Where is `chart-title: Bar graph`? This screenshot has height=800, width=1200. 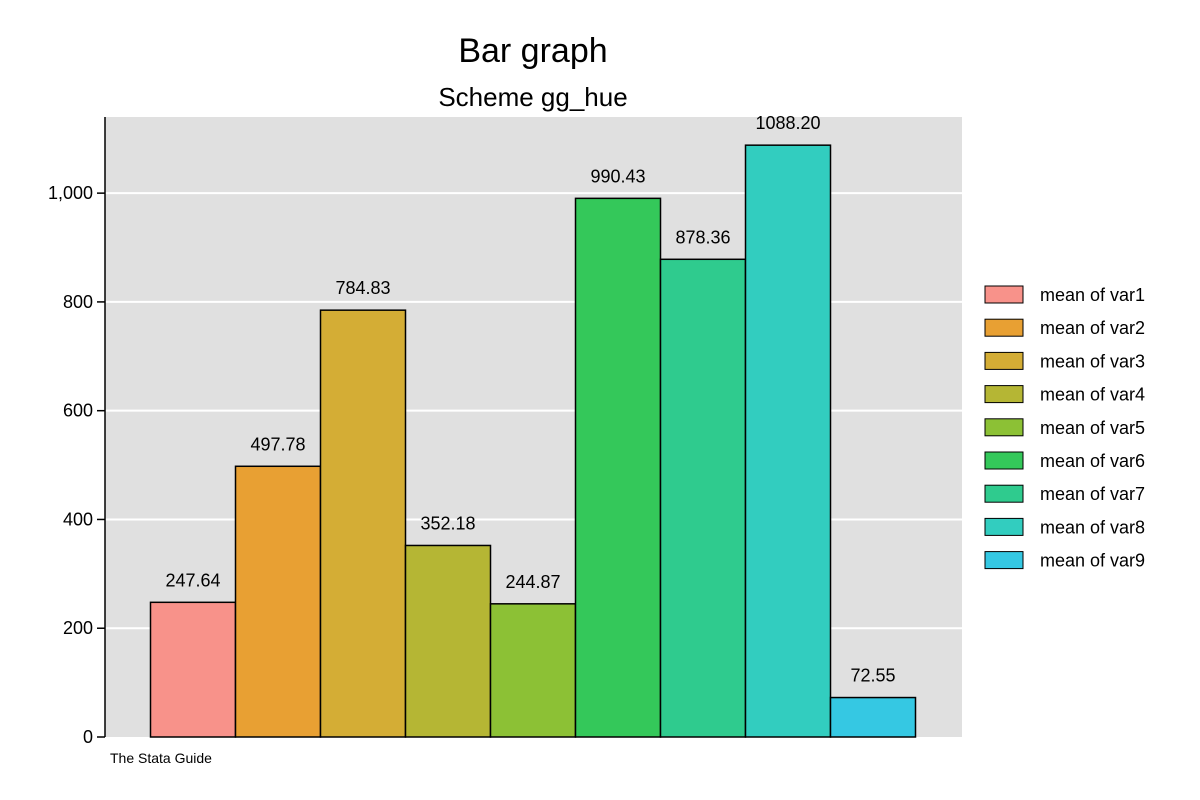
chart-title: Bar graph is located at coordinates (532, 51).